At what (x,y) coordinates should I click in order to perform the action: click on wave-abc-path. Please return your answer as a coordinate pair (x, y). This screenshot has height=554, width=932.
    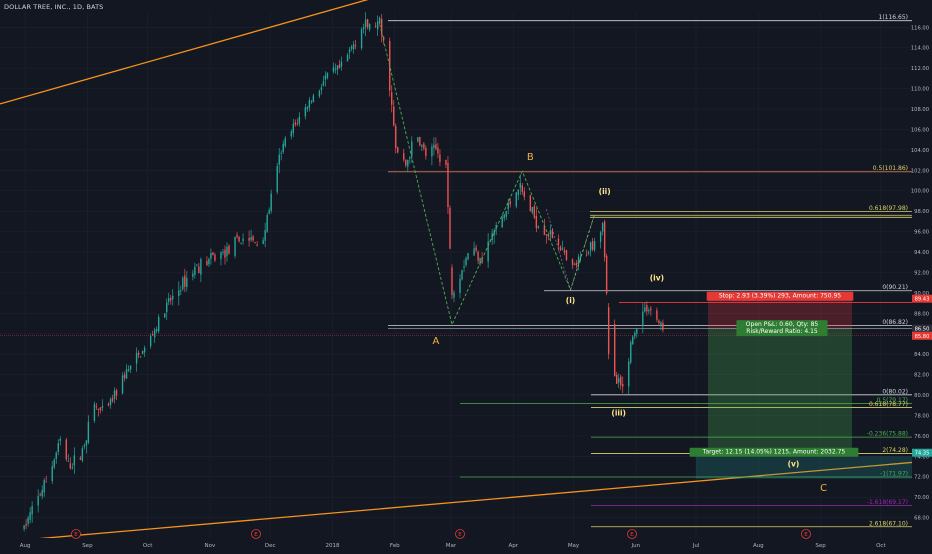
    Looking at the image, I should click on (487, 175).